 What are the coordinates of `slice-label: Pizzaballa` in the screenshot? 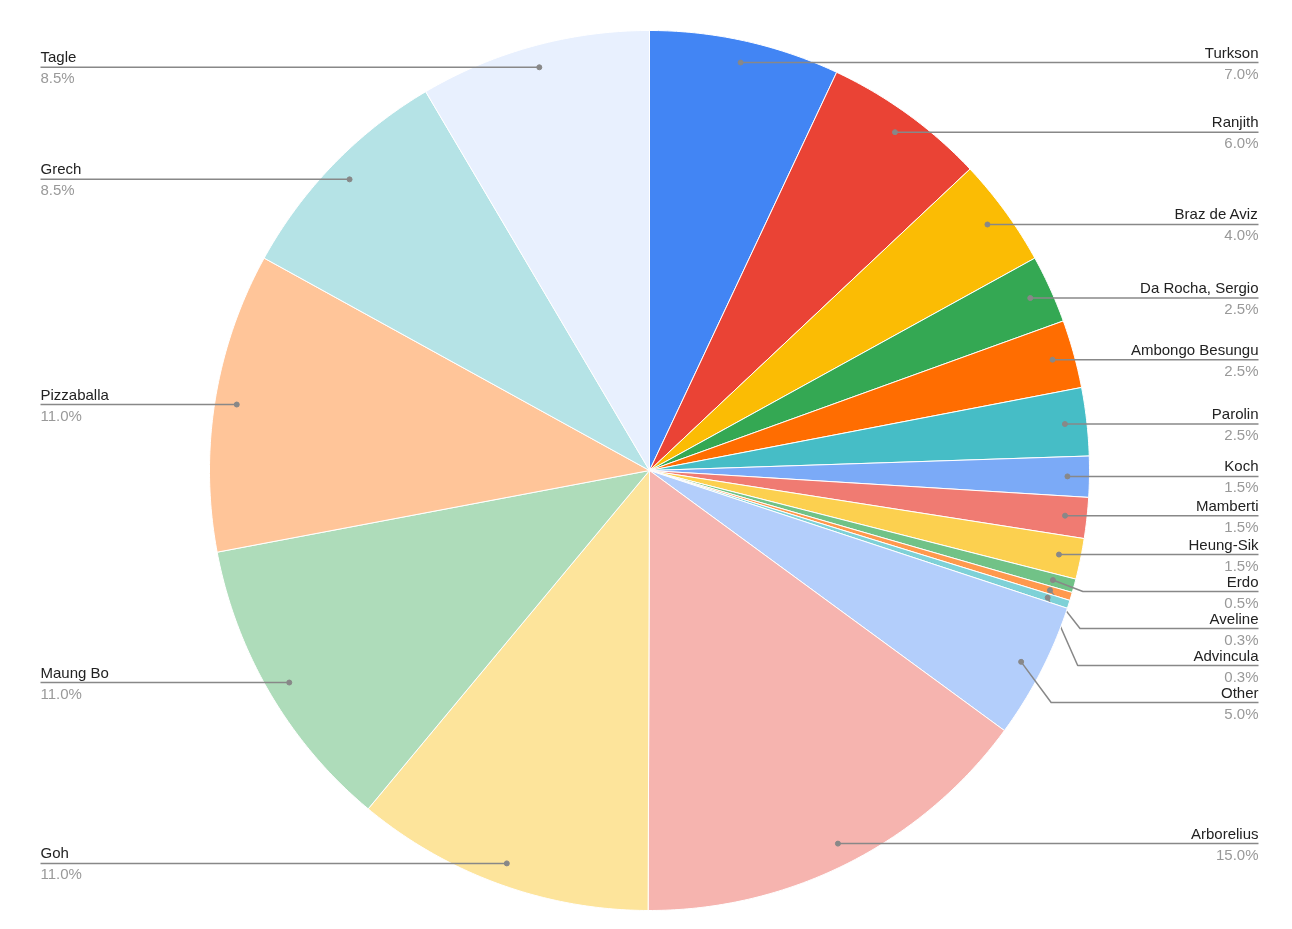 It's located at (75, 394).